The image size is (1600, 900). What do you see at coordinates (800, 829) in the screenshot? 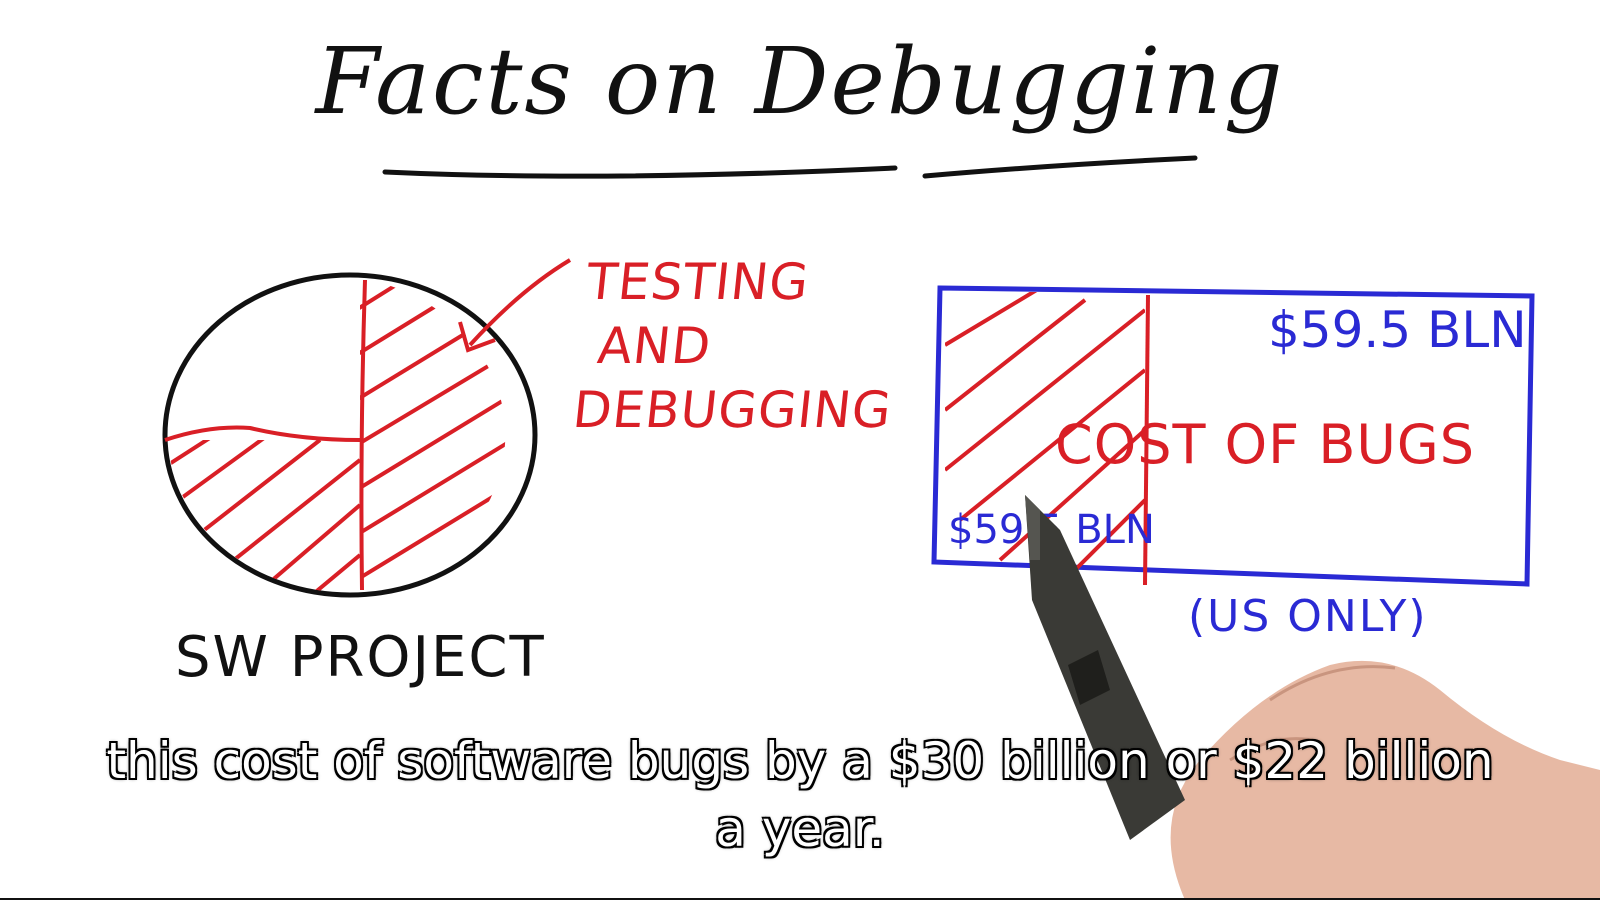
I see `subtitle-line-2: a year.` at bounding box center [800, 829].